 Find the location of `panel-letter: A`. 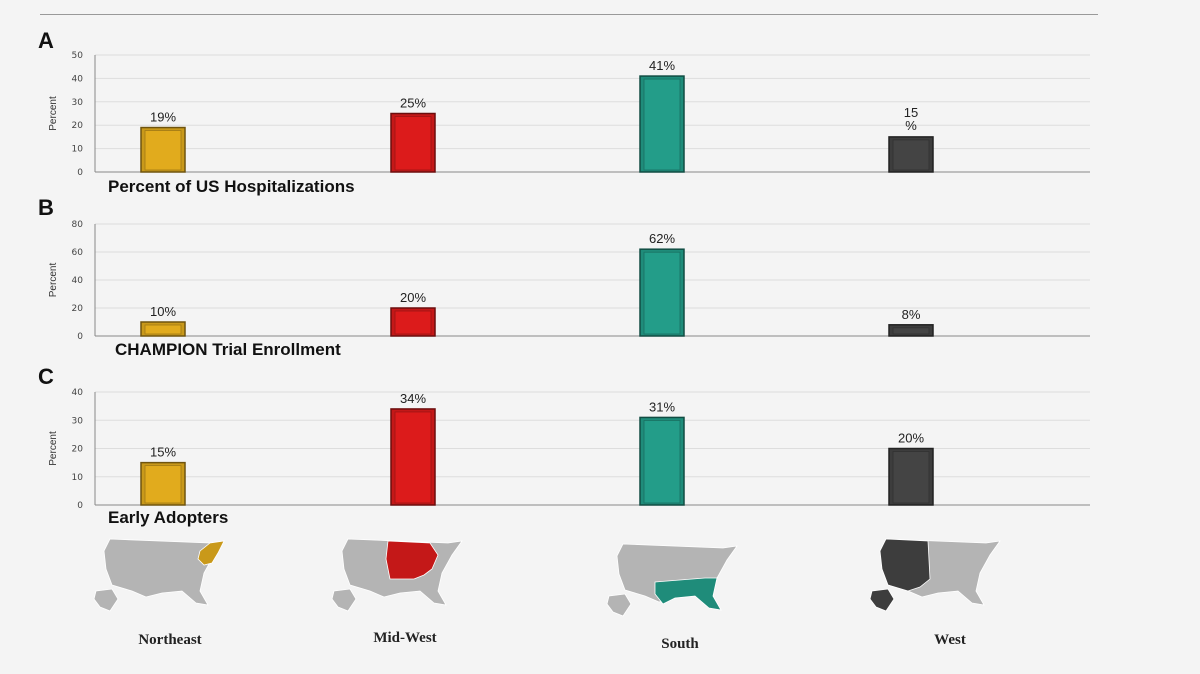

panel-letter: A is located at coordinates (46, 40).